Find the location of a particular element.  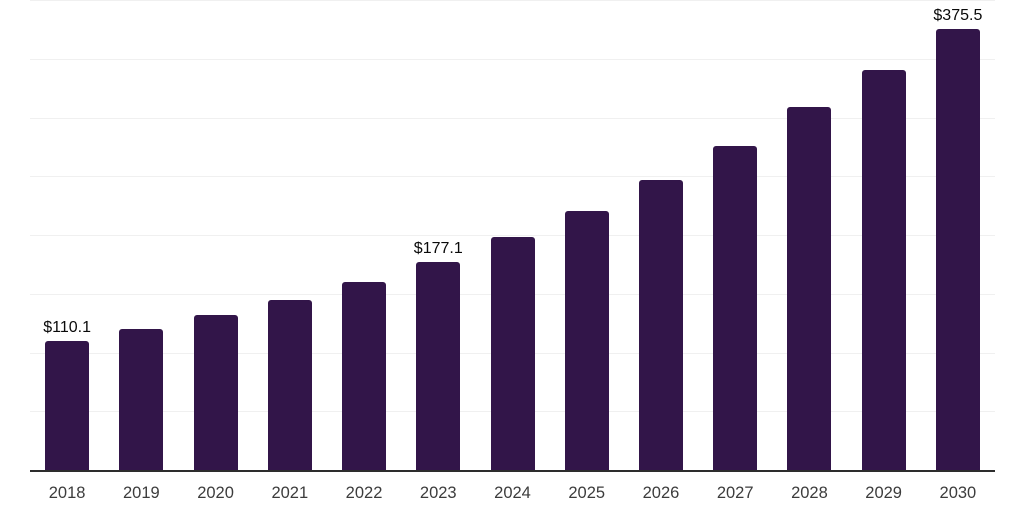

bar-2019 is located at coordinates (141, 399).